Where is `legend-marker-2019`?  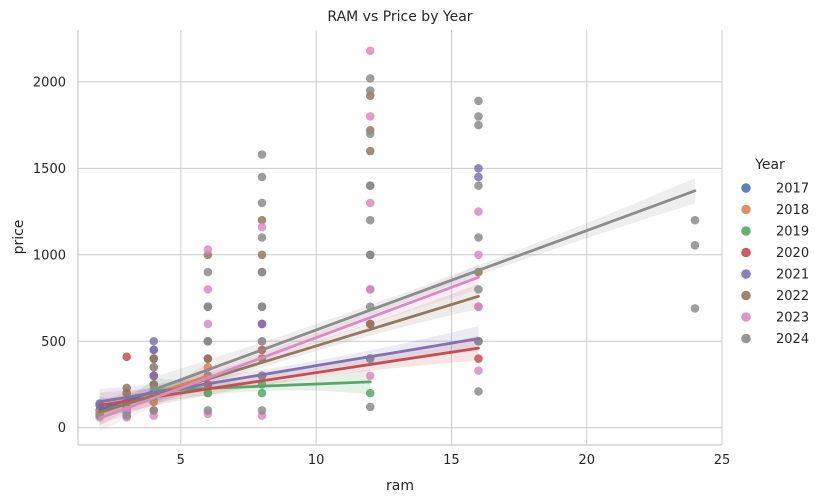
legend-marker-2019 is located at coordinates (746, 231).